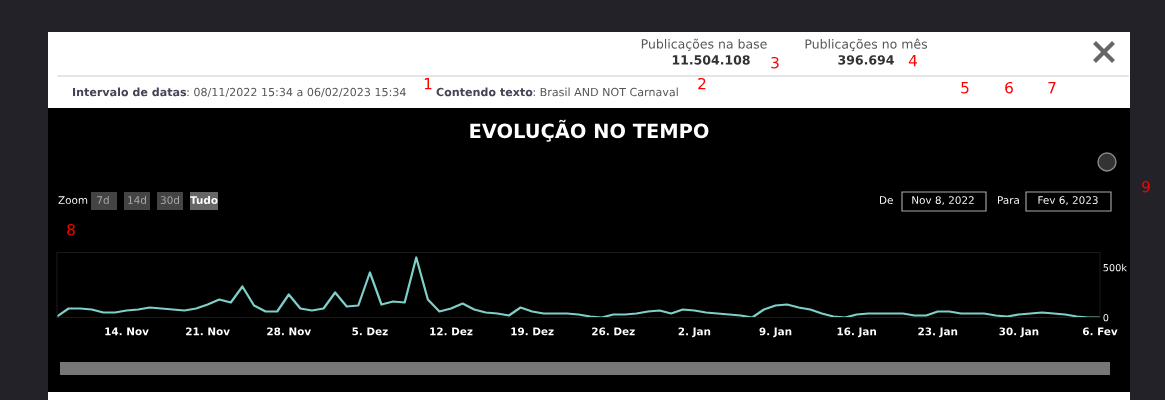 Image resolution: width=1165 pixels, height=400 pixels. I want to click on x-tick-label: 14. Nov, so click(127, 331).